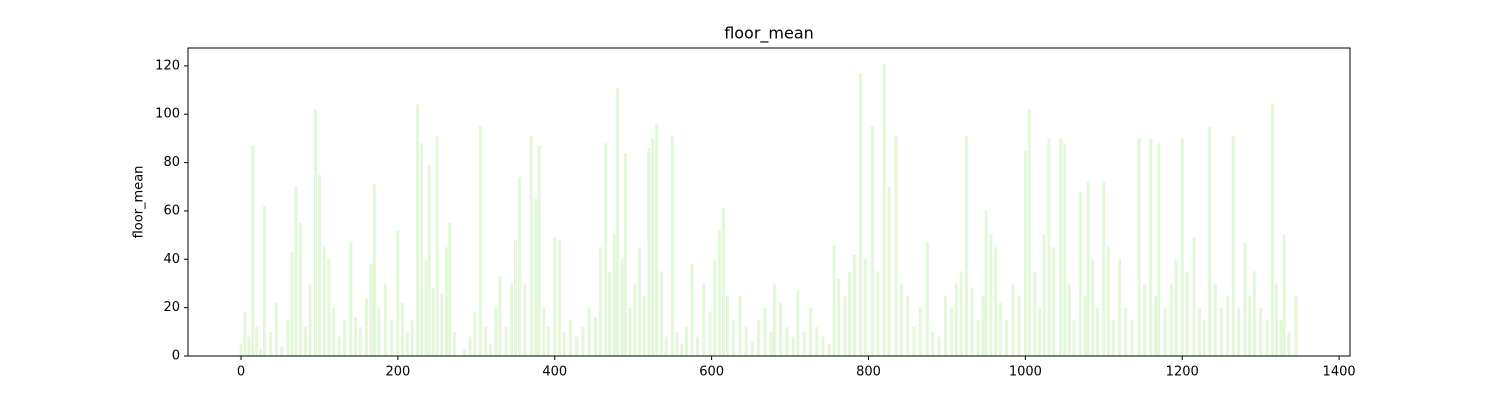 Image resolution: width=1500 pixels, height=400 pixels. What do you see at coordinates (139, 202) in the screenshot?
I see `y-axis-label: floor_mean` at bounding box center [139, 202].